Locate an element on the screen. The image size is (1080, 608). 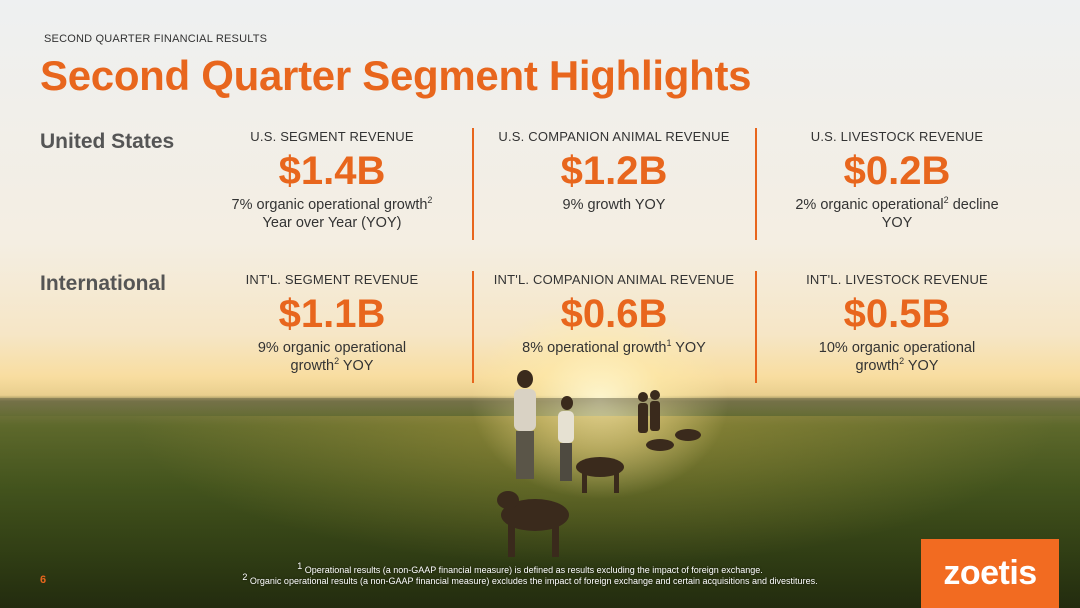
page-title: Second Quarter Segment Highlights is located at coordinates (396, 75).